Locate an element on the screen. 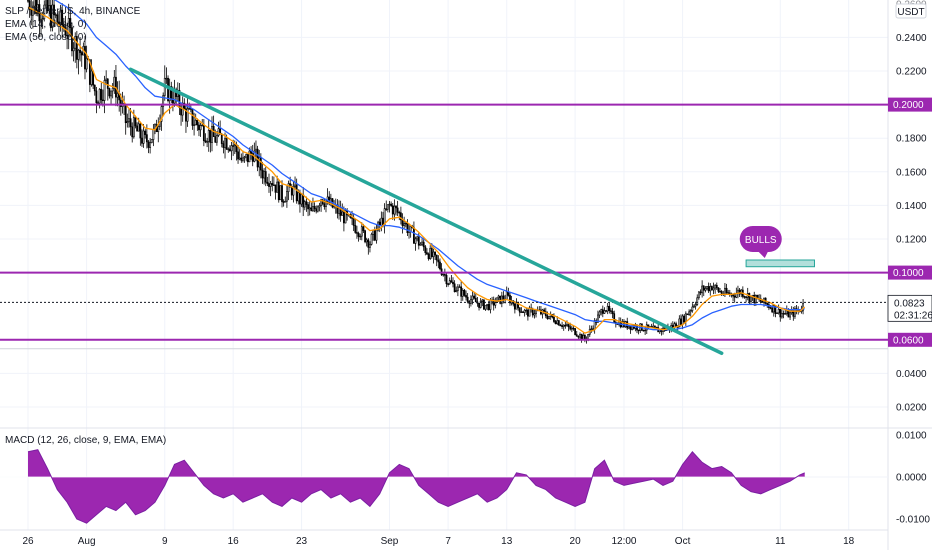 The height and width of the screenshot is (550, 932). ema50-legend: EMA (50, close, 0) is located at coordinates (46, 37).